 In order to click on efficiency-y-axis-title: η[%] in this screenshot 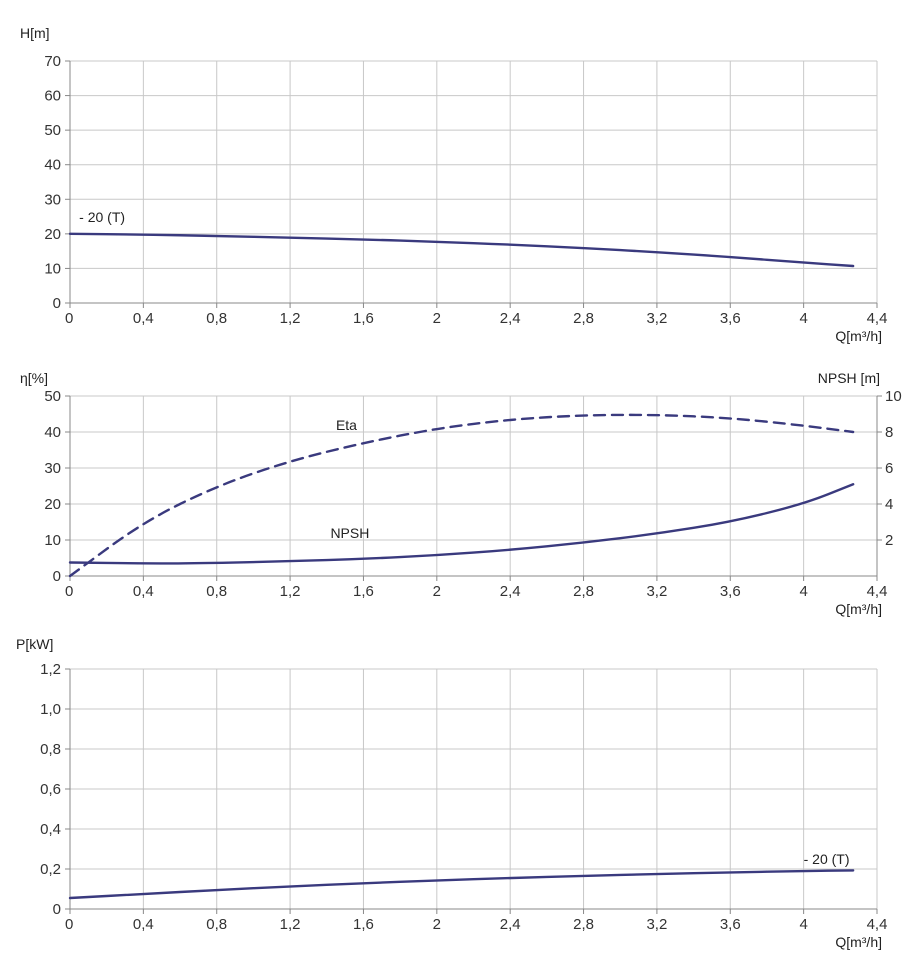, I will do `click(34, 378)`.